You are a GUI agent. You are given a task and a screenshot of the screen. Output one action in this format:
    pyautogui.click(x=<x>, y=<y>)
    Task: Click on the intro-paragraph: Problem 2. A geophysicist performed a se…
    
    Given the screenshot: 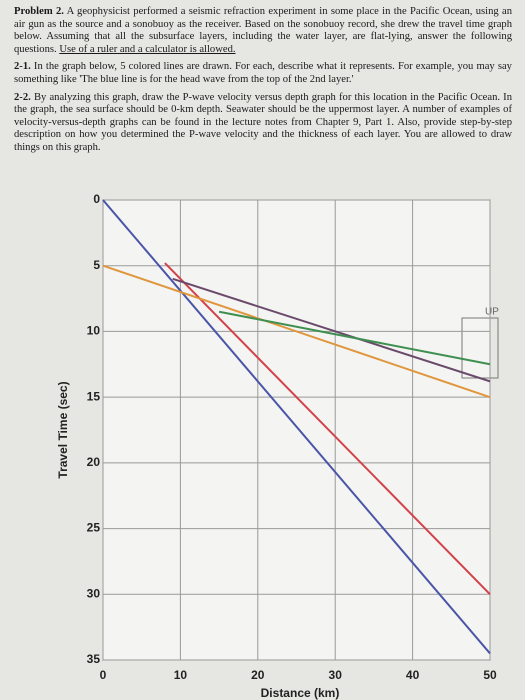 What is the action you would take?
    pyautogui.click(x=263, y=31)
    